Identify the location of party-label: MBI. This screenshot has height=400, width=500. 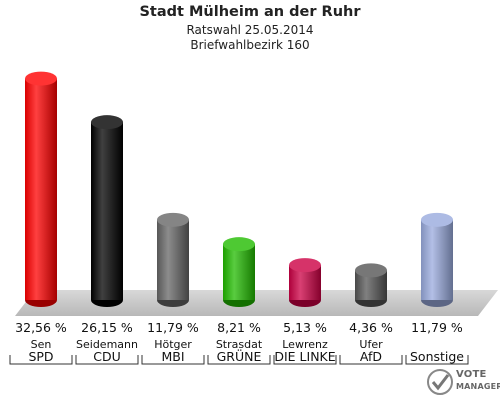
(172, 356).